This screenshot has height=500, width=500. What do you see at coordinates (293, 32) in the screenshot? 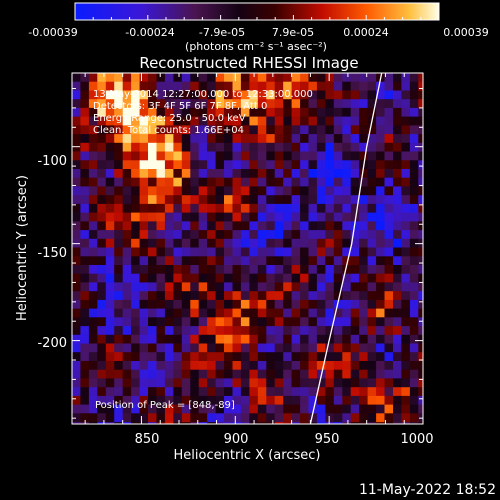
I see `colorbar-tick-label: 7.9e-05` at bounding box center [293, 32].